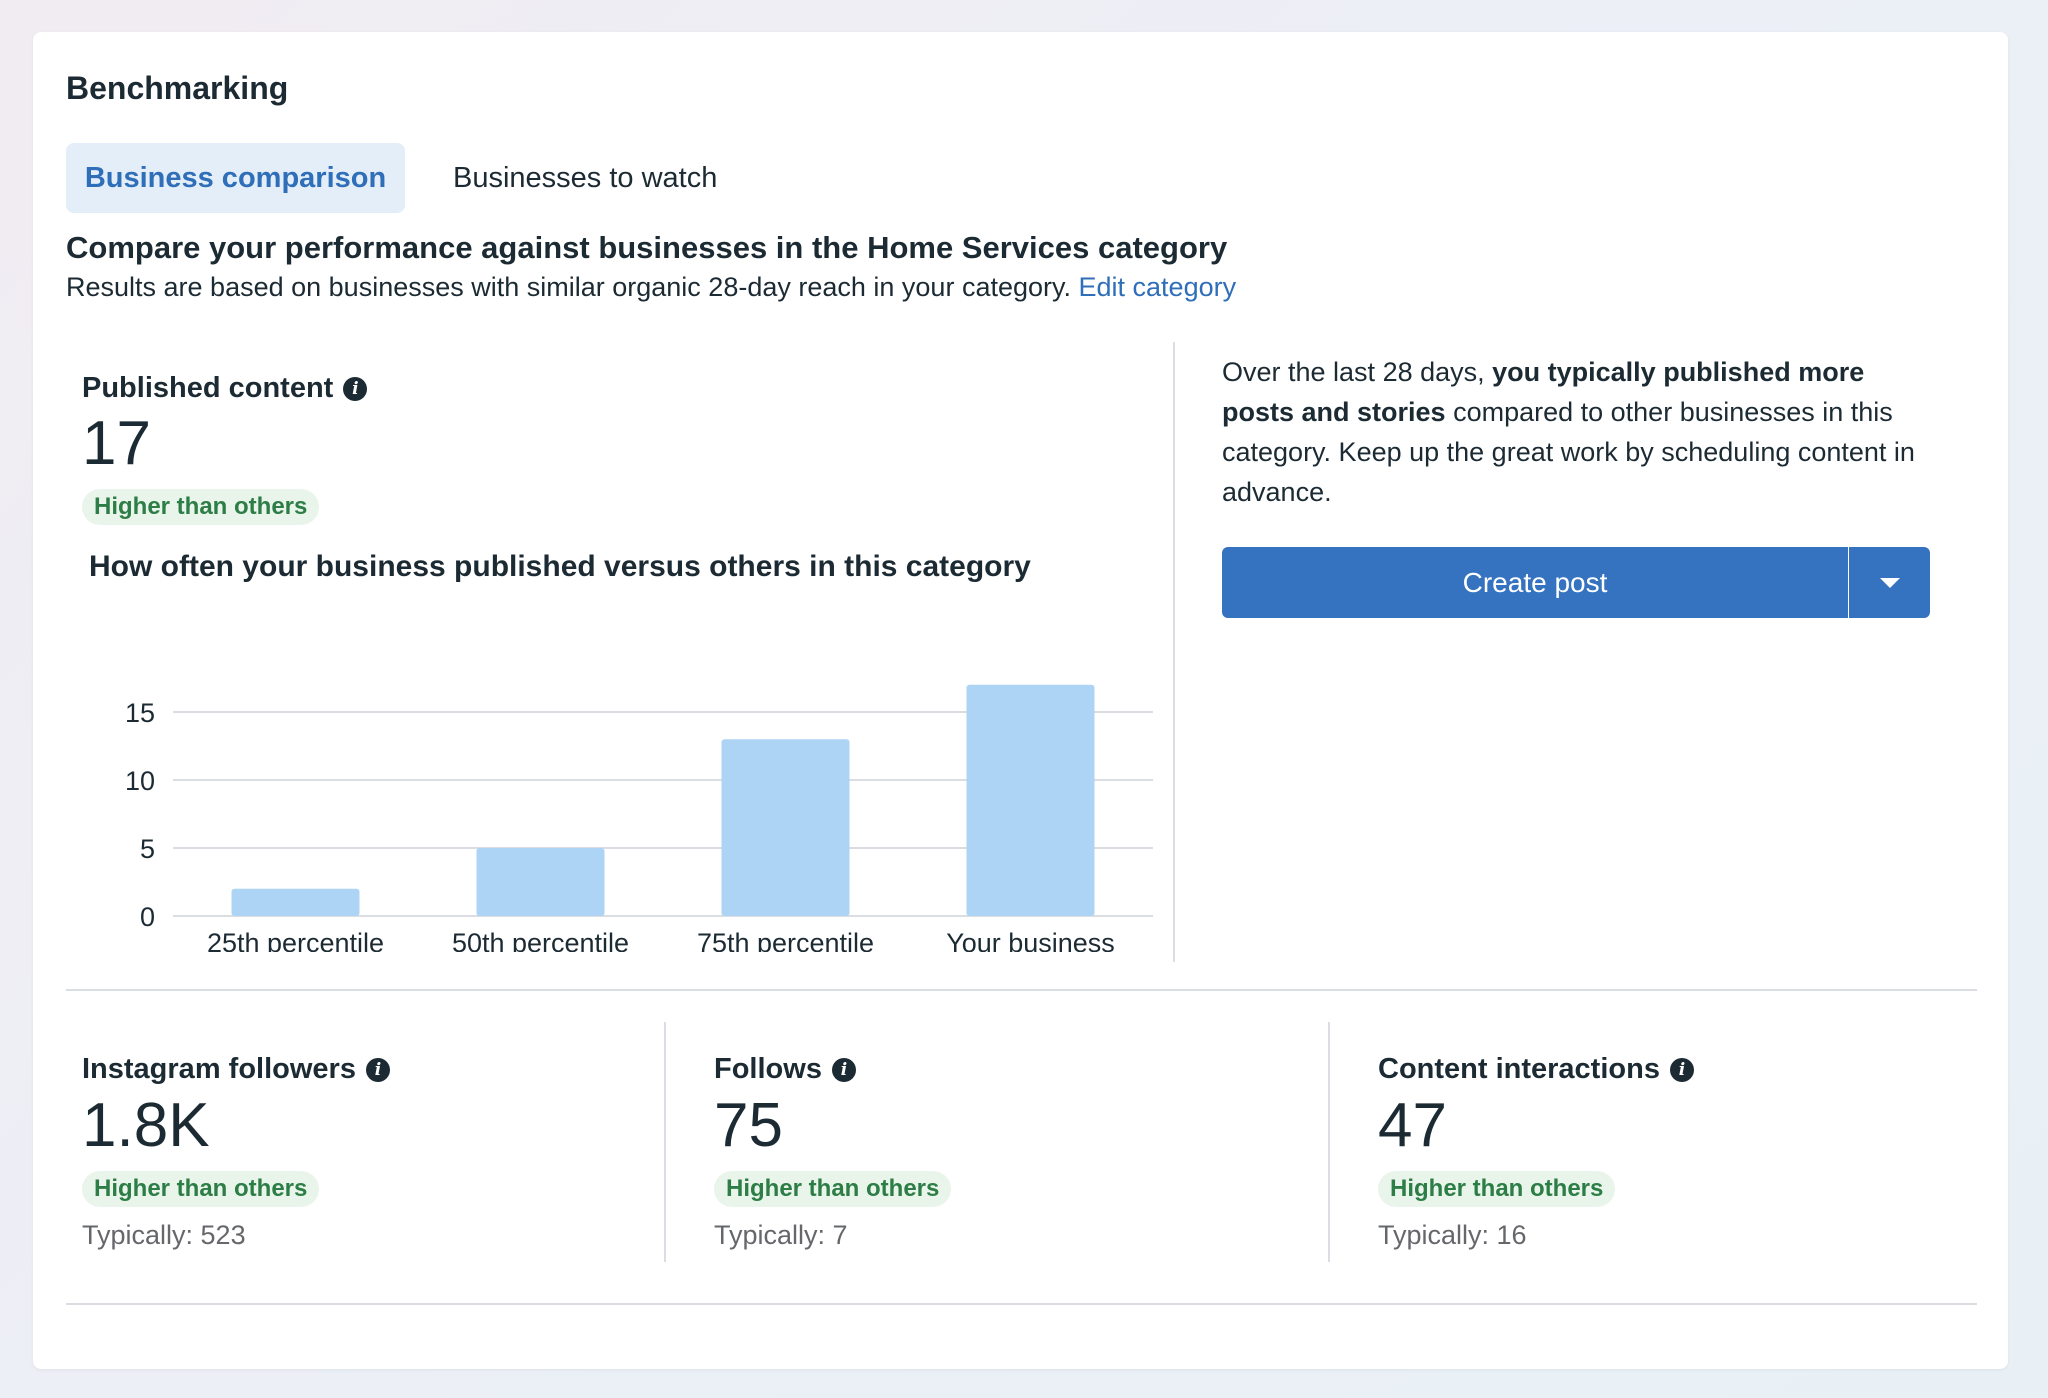 The image size is (2048, 1398). I want to click on metric-label-text: Content interactions, so click(1519, 1069).